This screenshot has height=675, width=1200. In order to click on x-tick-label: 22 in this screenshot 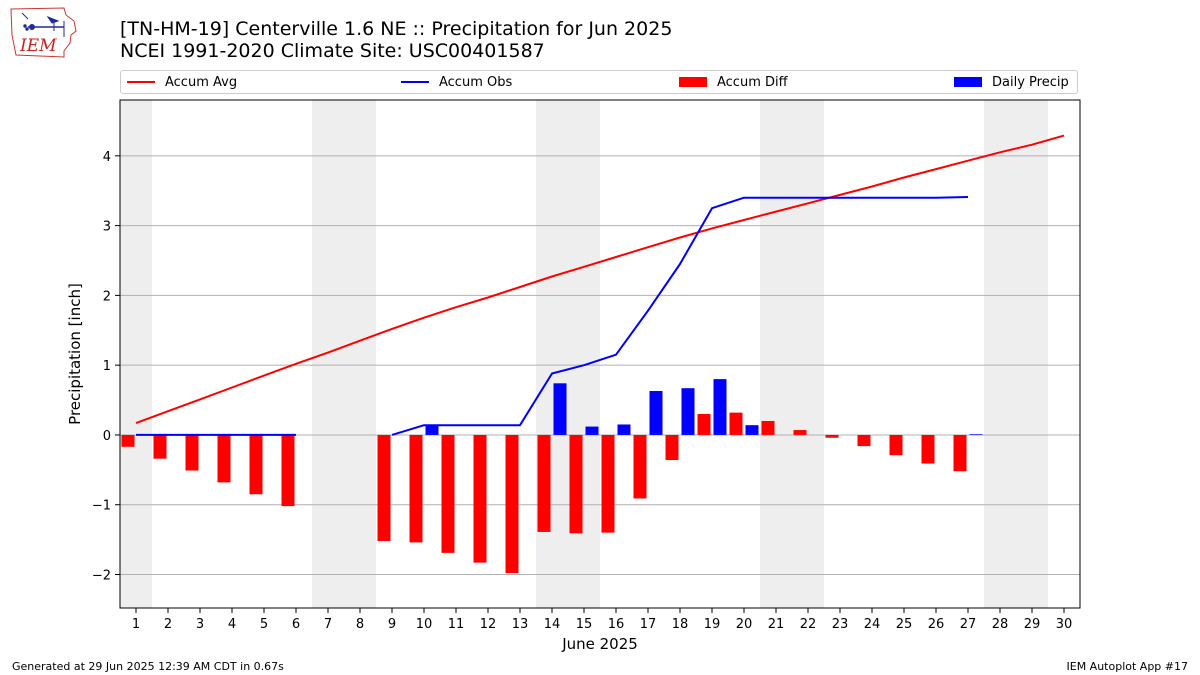, I will do `click(808, 624)`.